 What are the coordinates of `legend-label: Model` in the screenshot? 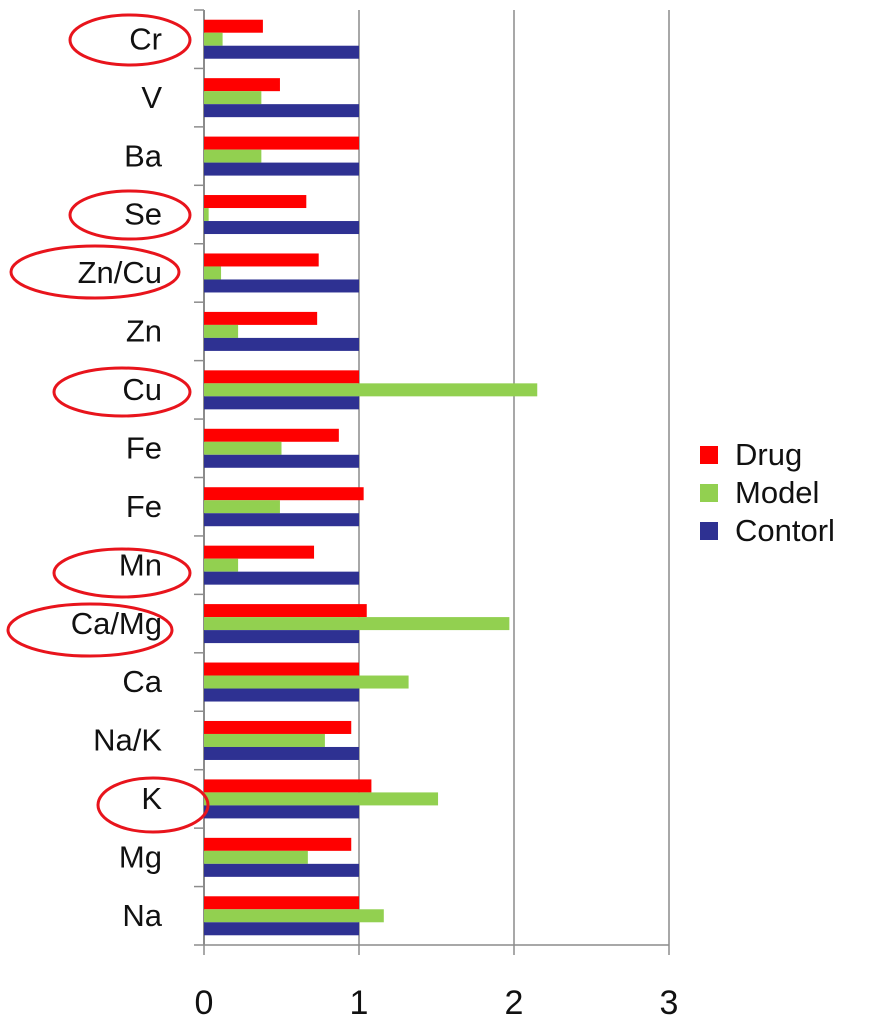 It's located at (777, 492).